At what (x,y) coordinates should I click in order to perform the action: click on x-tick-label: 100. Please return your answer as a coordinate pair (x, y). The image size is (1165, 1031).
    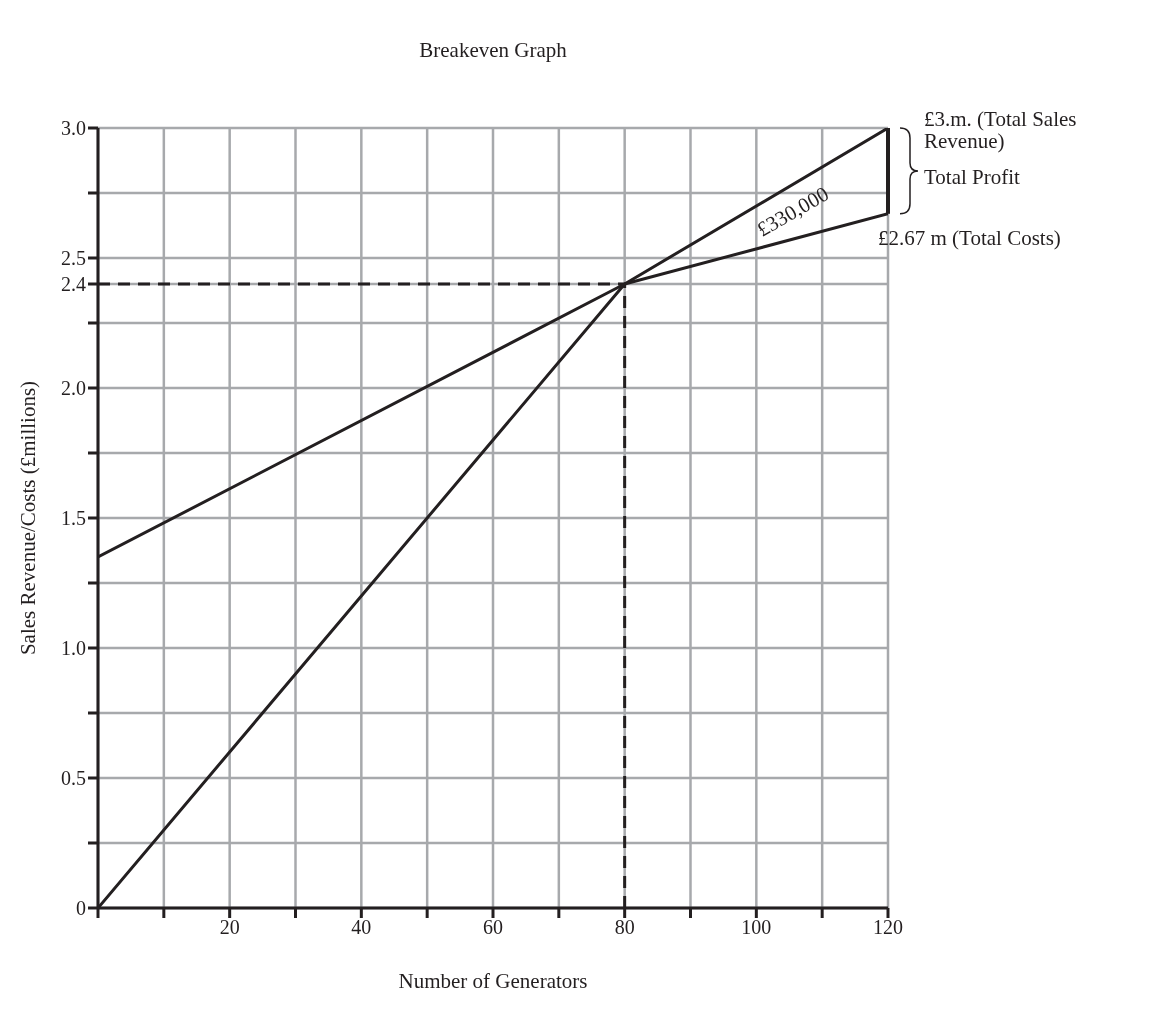
    Looking at the image, I should click on (756, 927).